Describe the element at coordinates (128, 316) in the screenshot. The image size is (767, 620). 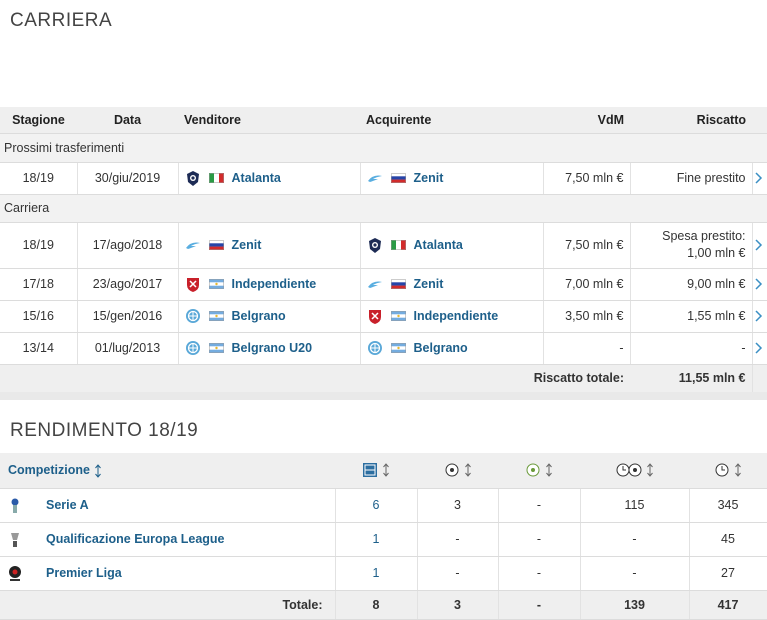
I see `date: 15/gen/2016` at that location.